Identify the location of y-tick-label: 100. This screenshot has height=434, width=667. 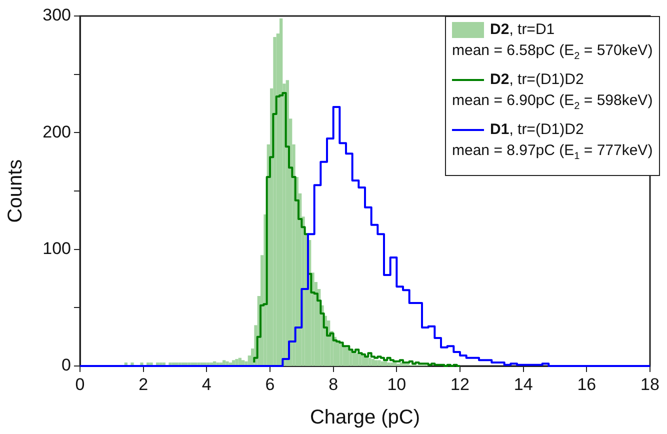
(56, 248).